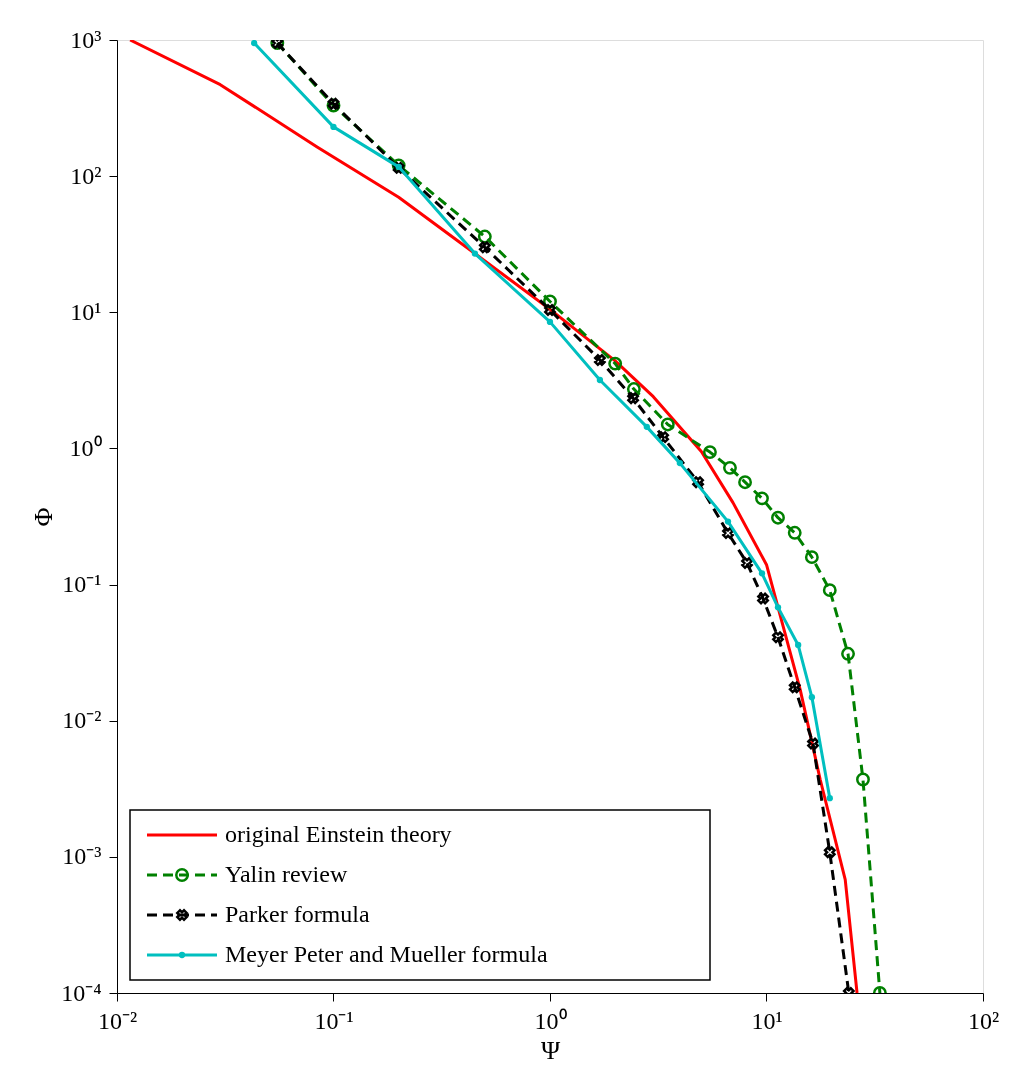 Image resolution: width=1012 pixels, height=1088 pixels. I want to click on y-axis-title: Φ, so click(44, 517).